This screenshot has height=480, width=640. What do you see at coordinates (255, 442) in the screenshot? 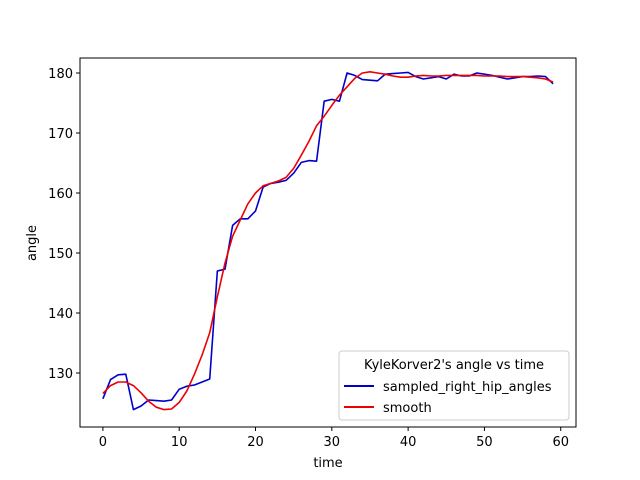
I see `x-tick-label: 20` at bounding box center [255, 442].